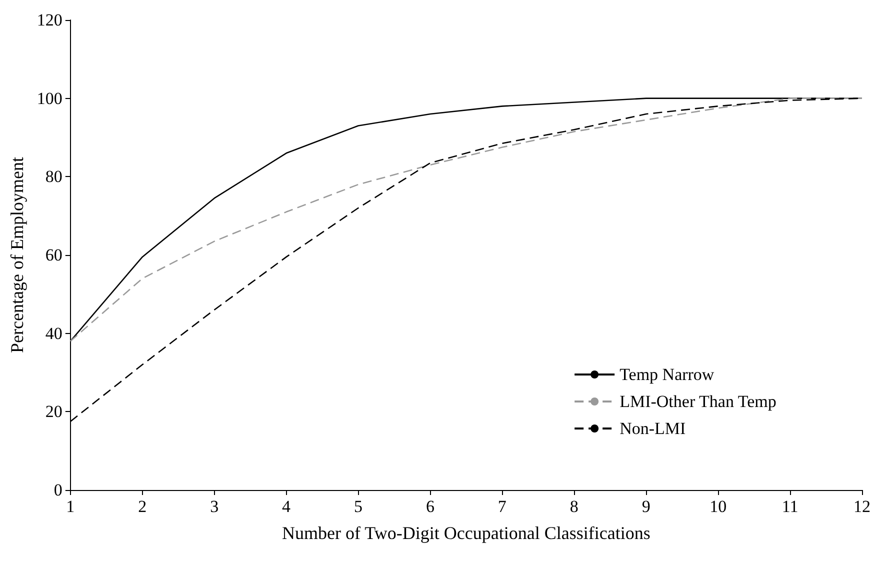 Image resolution: width=877 pixels, height=562 pixels. Describe the element at coordinates (790, 506) in the screenshot. I see `x-tick-label: 11` at that location.